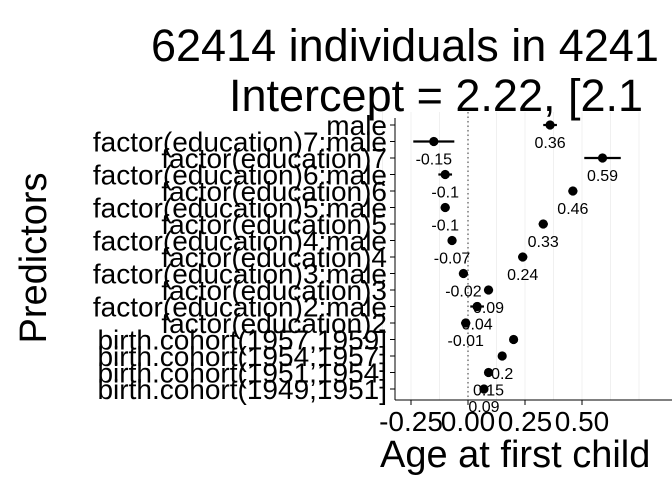  What do you see at coordinates (436, 95) in the screenshot?
I see `chart-title-line-2: Intercept = 2.22, [2.1` at bounding box center [436, 95].